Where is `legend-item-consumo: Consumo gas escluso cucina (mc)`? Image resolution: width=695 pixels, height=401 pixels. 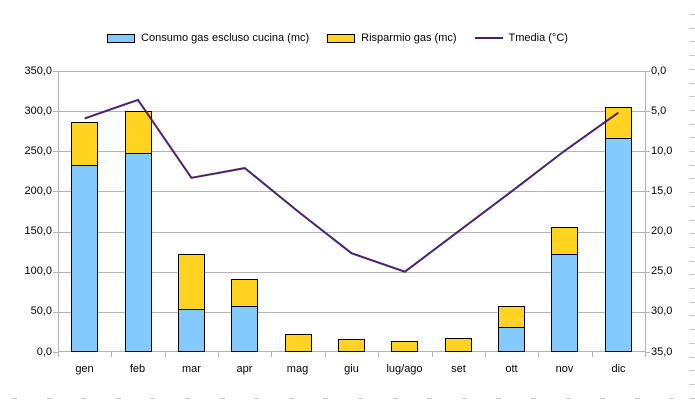 legend-item-consumo: Consumo gas escluso cucina (mc) is located at coordinates (208, 38).